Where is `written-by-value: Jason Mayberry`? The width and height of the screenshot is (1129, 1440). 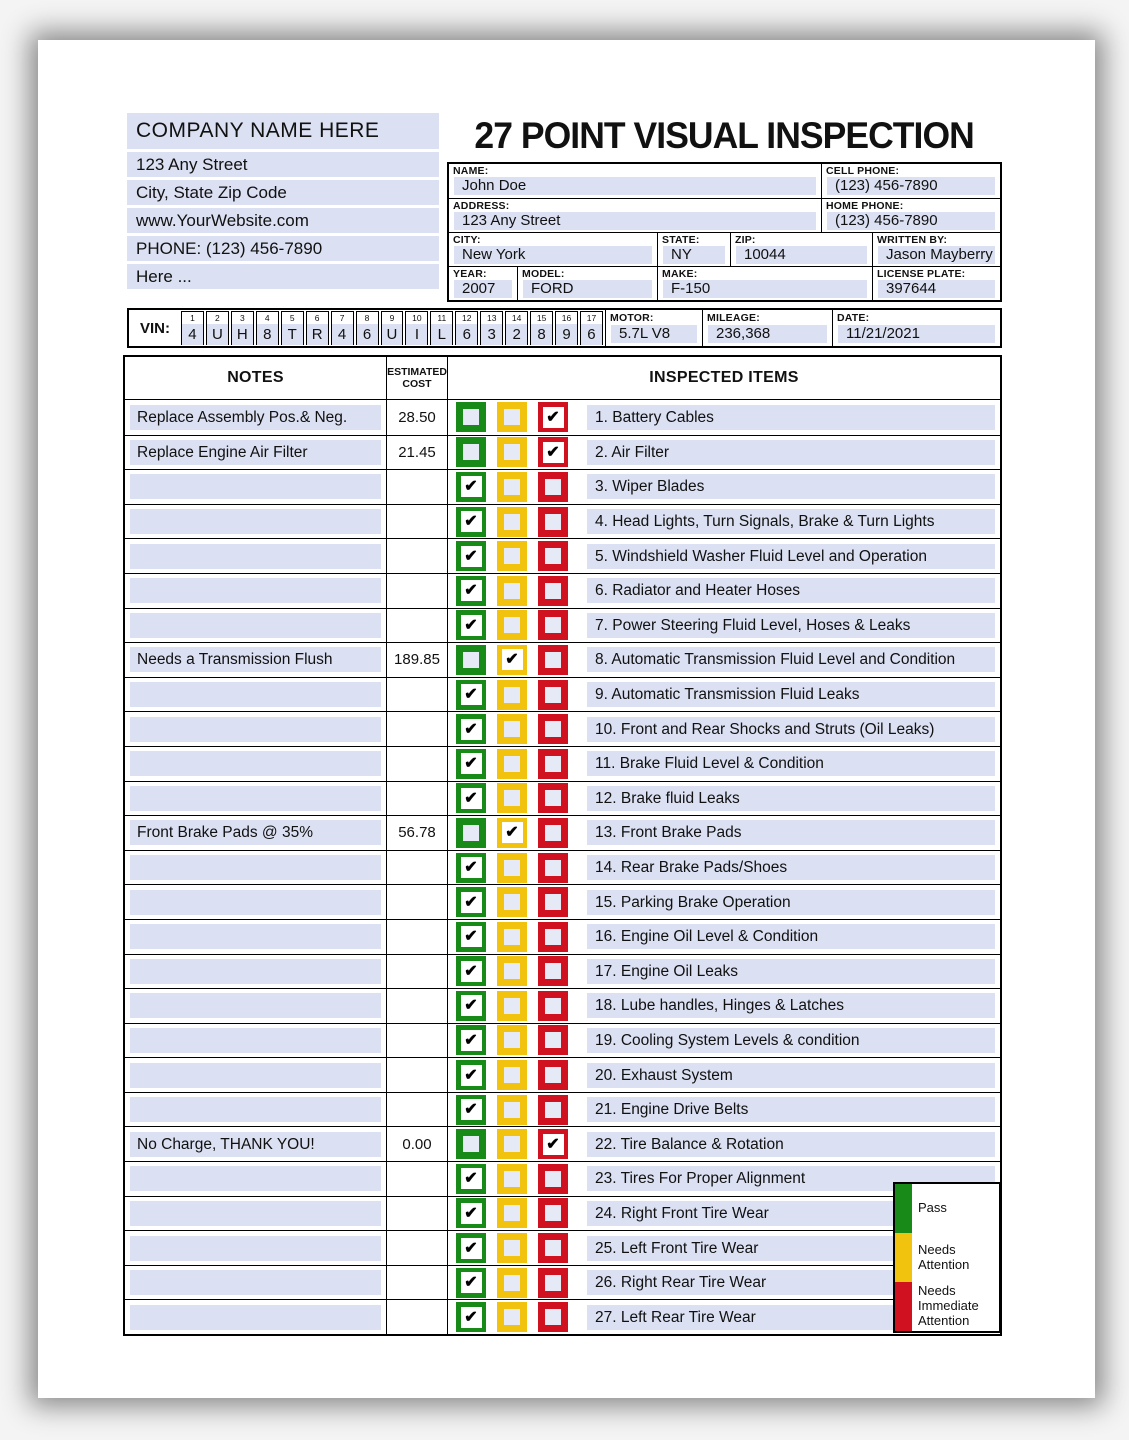 written-by-value: Jason Mayberry is located at coordinates (936, 255).